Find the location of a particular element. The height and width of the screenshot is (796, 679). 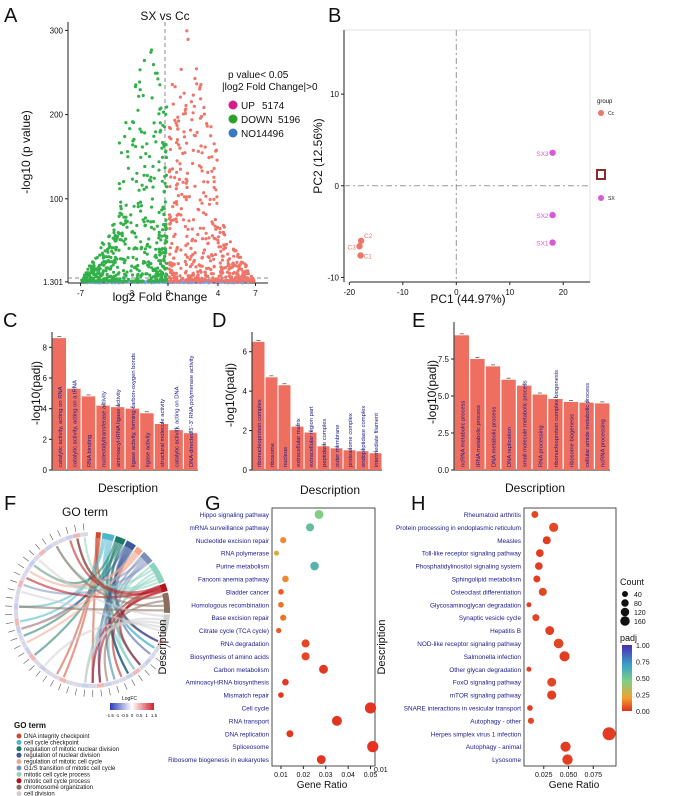

volcano-y-tick-label: 100 is located at coordinates (57, 199).